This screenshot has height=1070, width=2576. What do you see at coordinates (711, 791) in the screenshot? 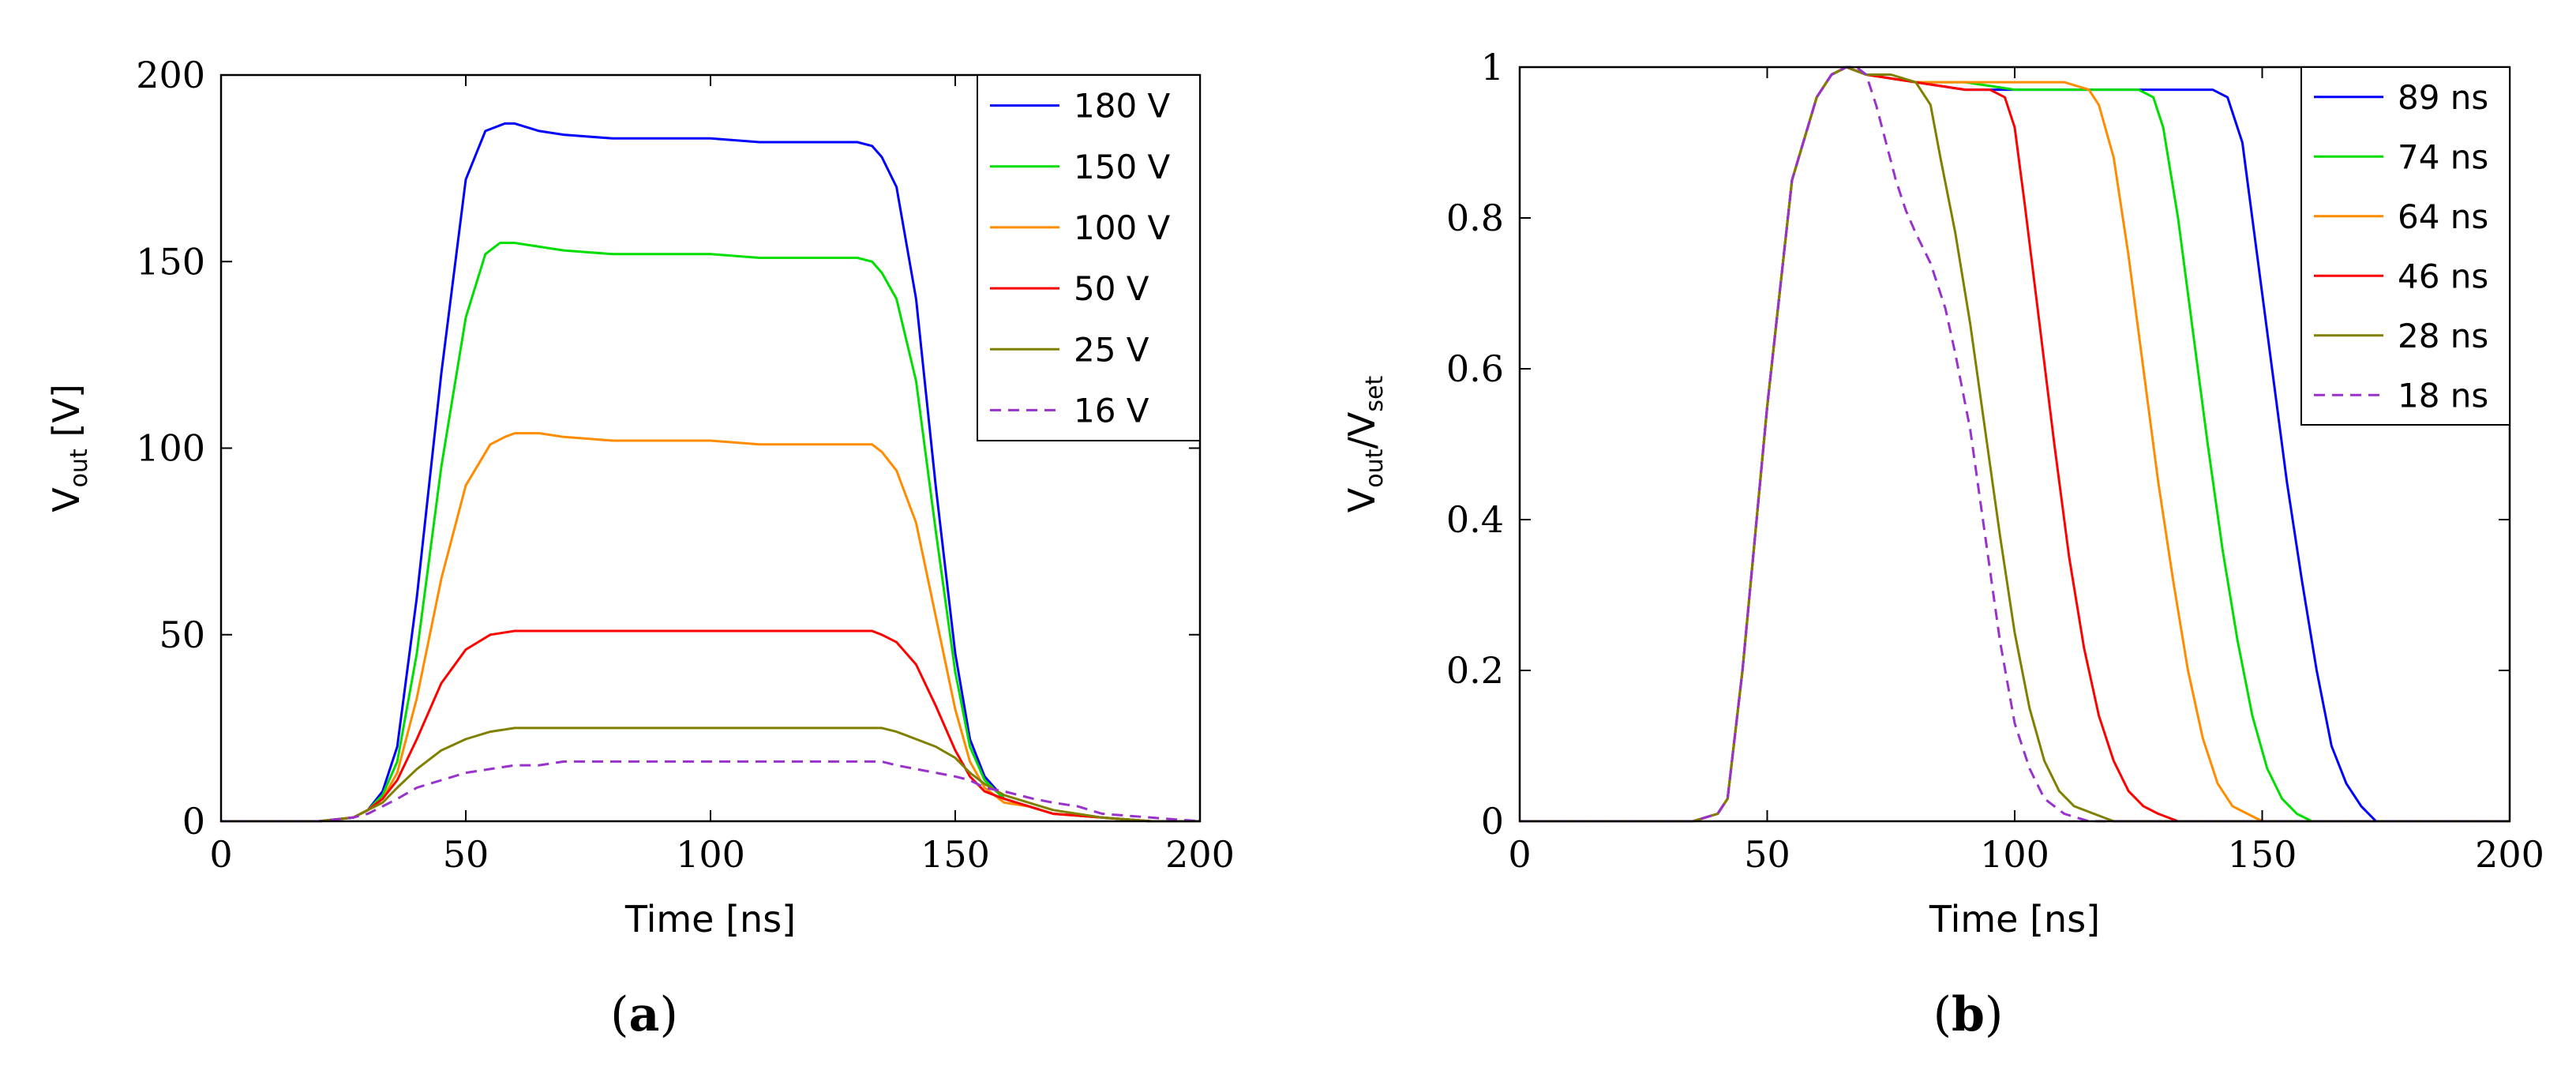
I see `series-line-16-v` at bounding box center [711, 791].